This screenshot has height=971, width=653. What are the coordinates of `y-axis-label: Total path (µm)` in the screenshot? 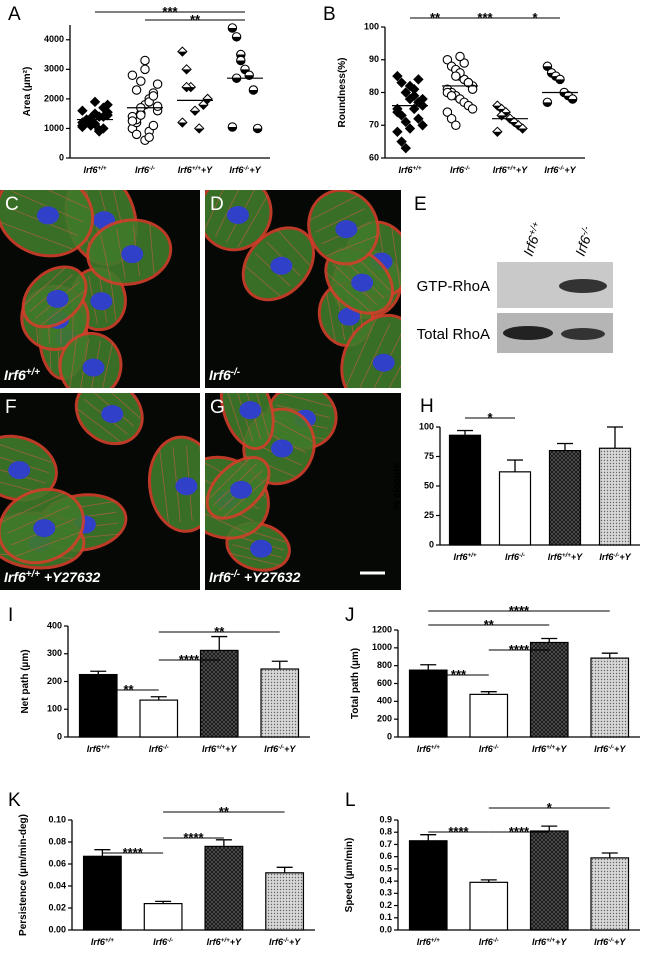 It's located at (355, 683).